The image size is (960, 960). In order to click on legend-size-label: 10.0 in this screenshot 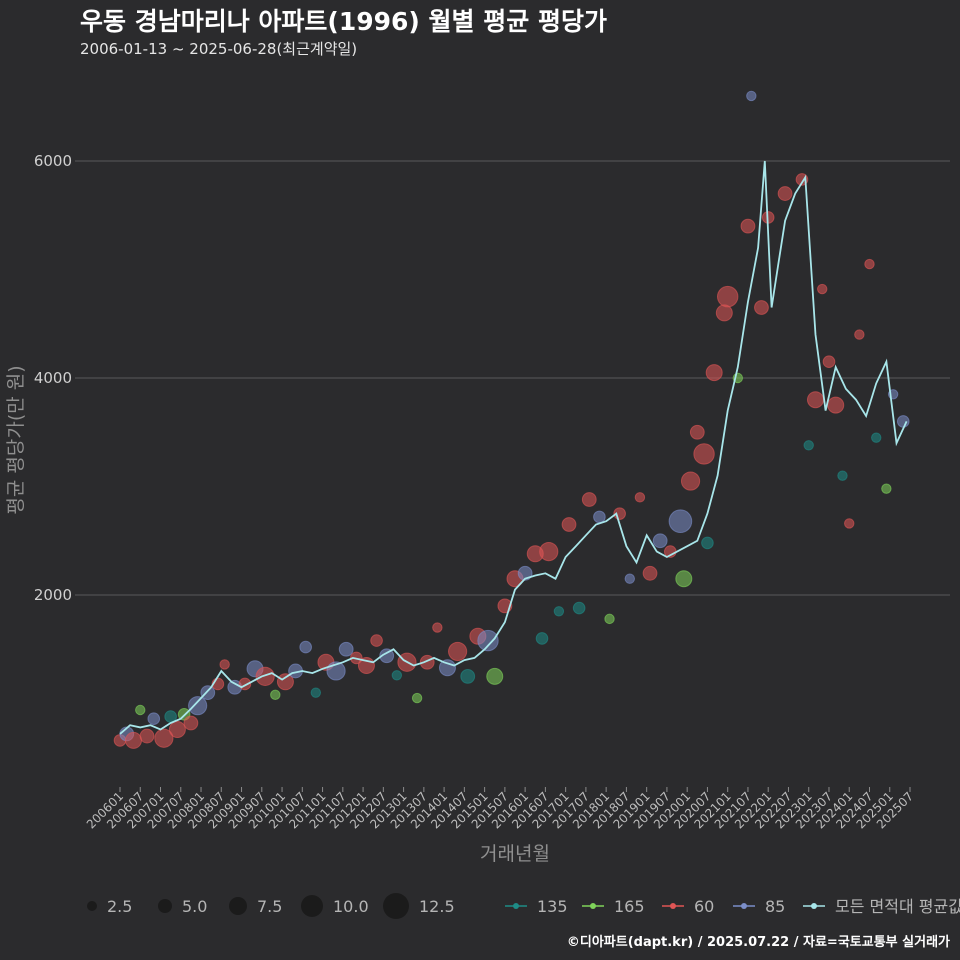, I will do `click(351, 906)`.